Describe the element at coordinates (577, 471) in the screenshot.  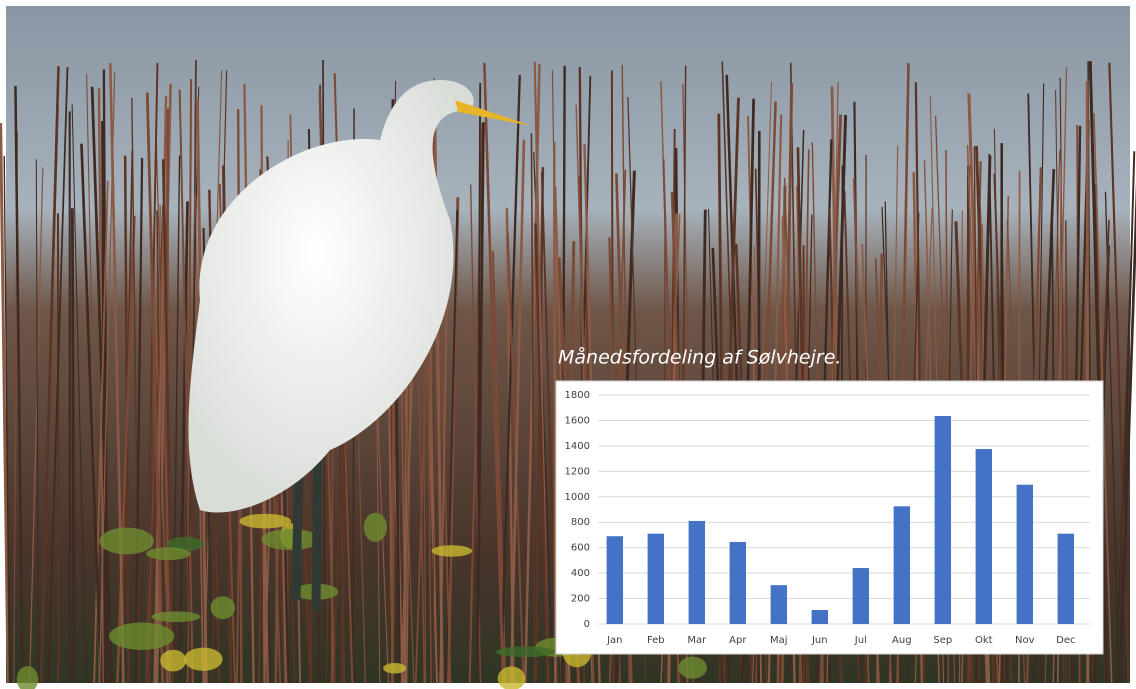
I see `y-tick-label: 1200` at that location.